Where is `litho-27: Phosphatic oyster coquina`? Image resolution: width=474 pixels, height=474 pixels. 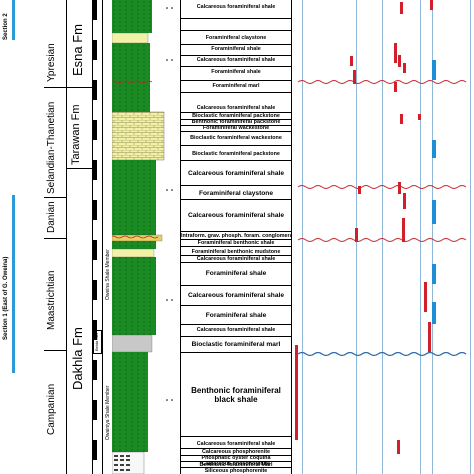 litho-27: Phosphatic oyster coquina is located at coordinates (236, 458).